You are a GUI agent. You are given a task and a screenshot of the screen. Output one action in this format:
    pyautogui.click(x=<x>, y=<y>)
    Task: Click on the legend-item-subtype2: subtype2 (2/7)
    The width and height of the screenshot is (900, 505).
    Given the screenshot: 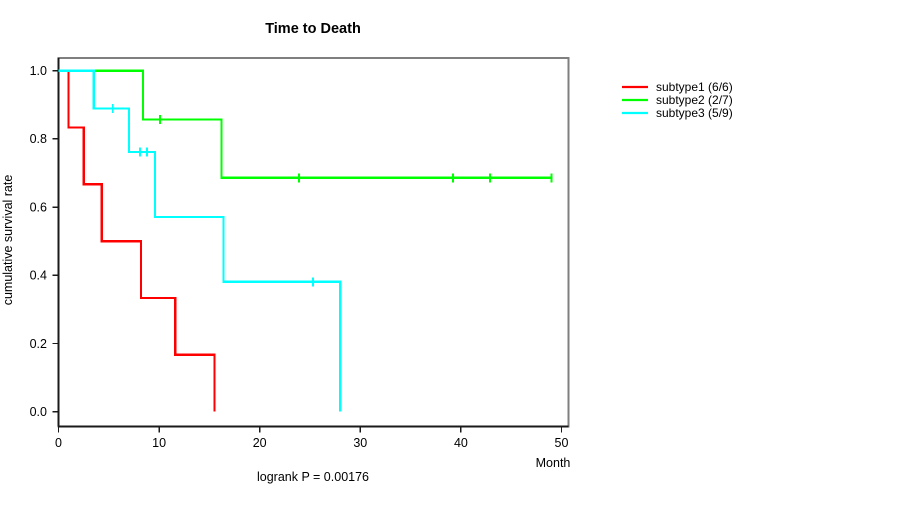 What is the action you would take?
    pyautogui.click(x=677, y=100)
    